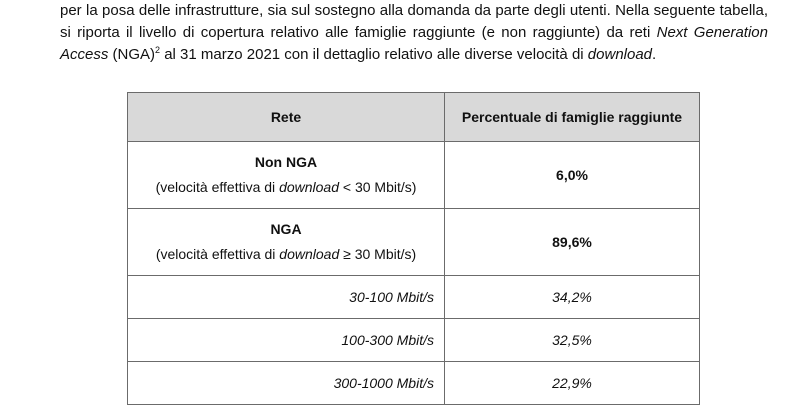 This screenshot has height=405, width=800. I want to click on subrow-value: 22,9%, so click(572, 383).